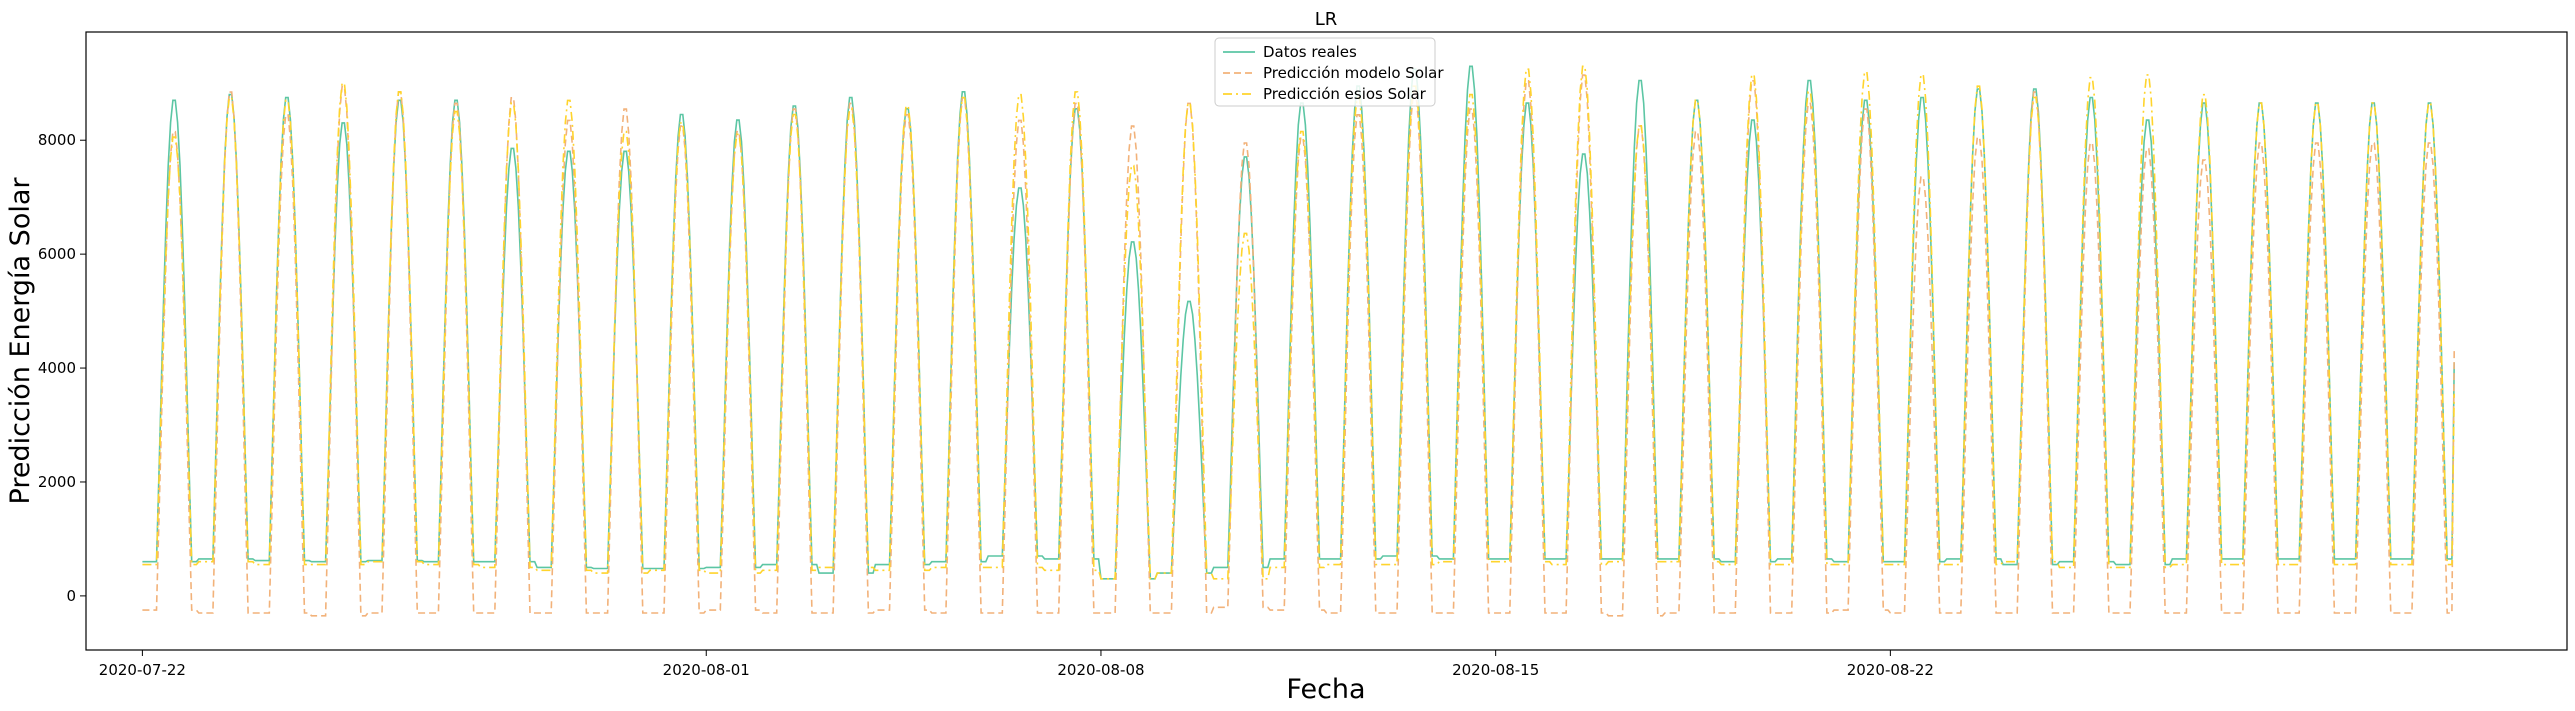 Image resolution: width=2575 pixels, height=711 pixels. I want to click on x-tick-label: 2020-07-22, so click(142, 670).